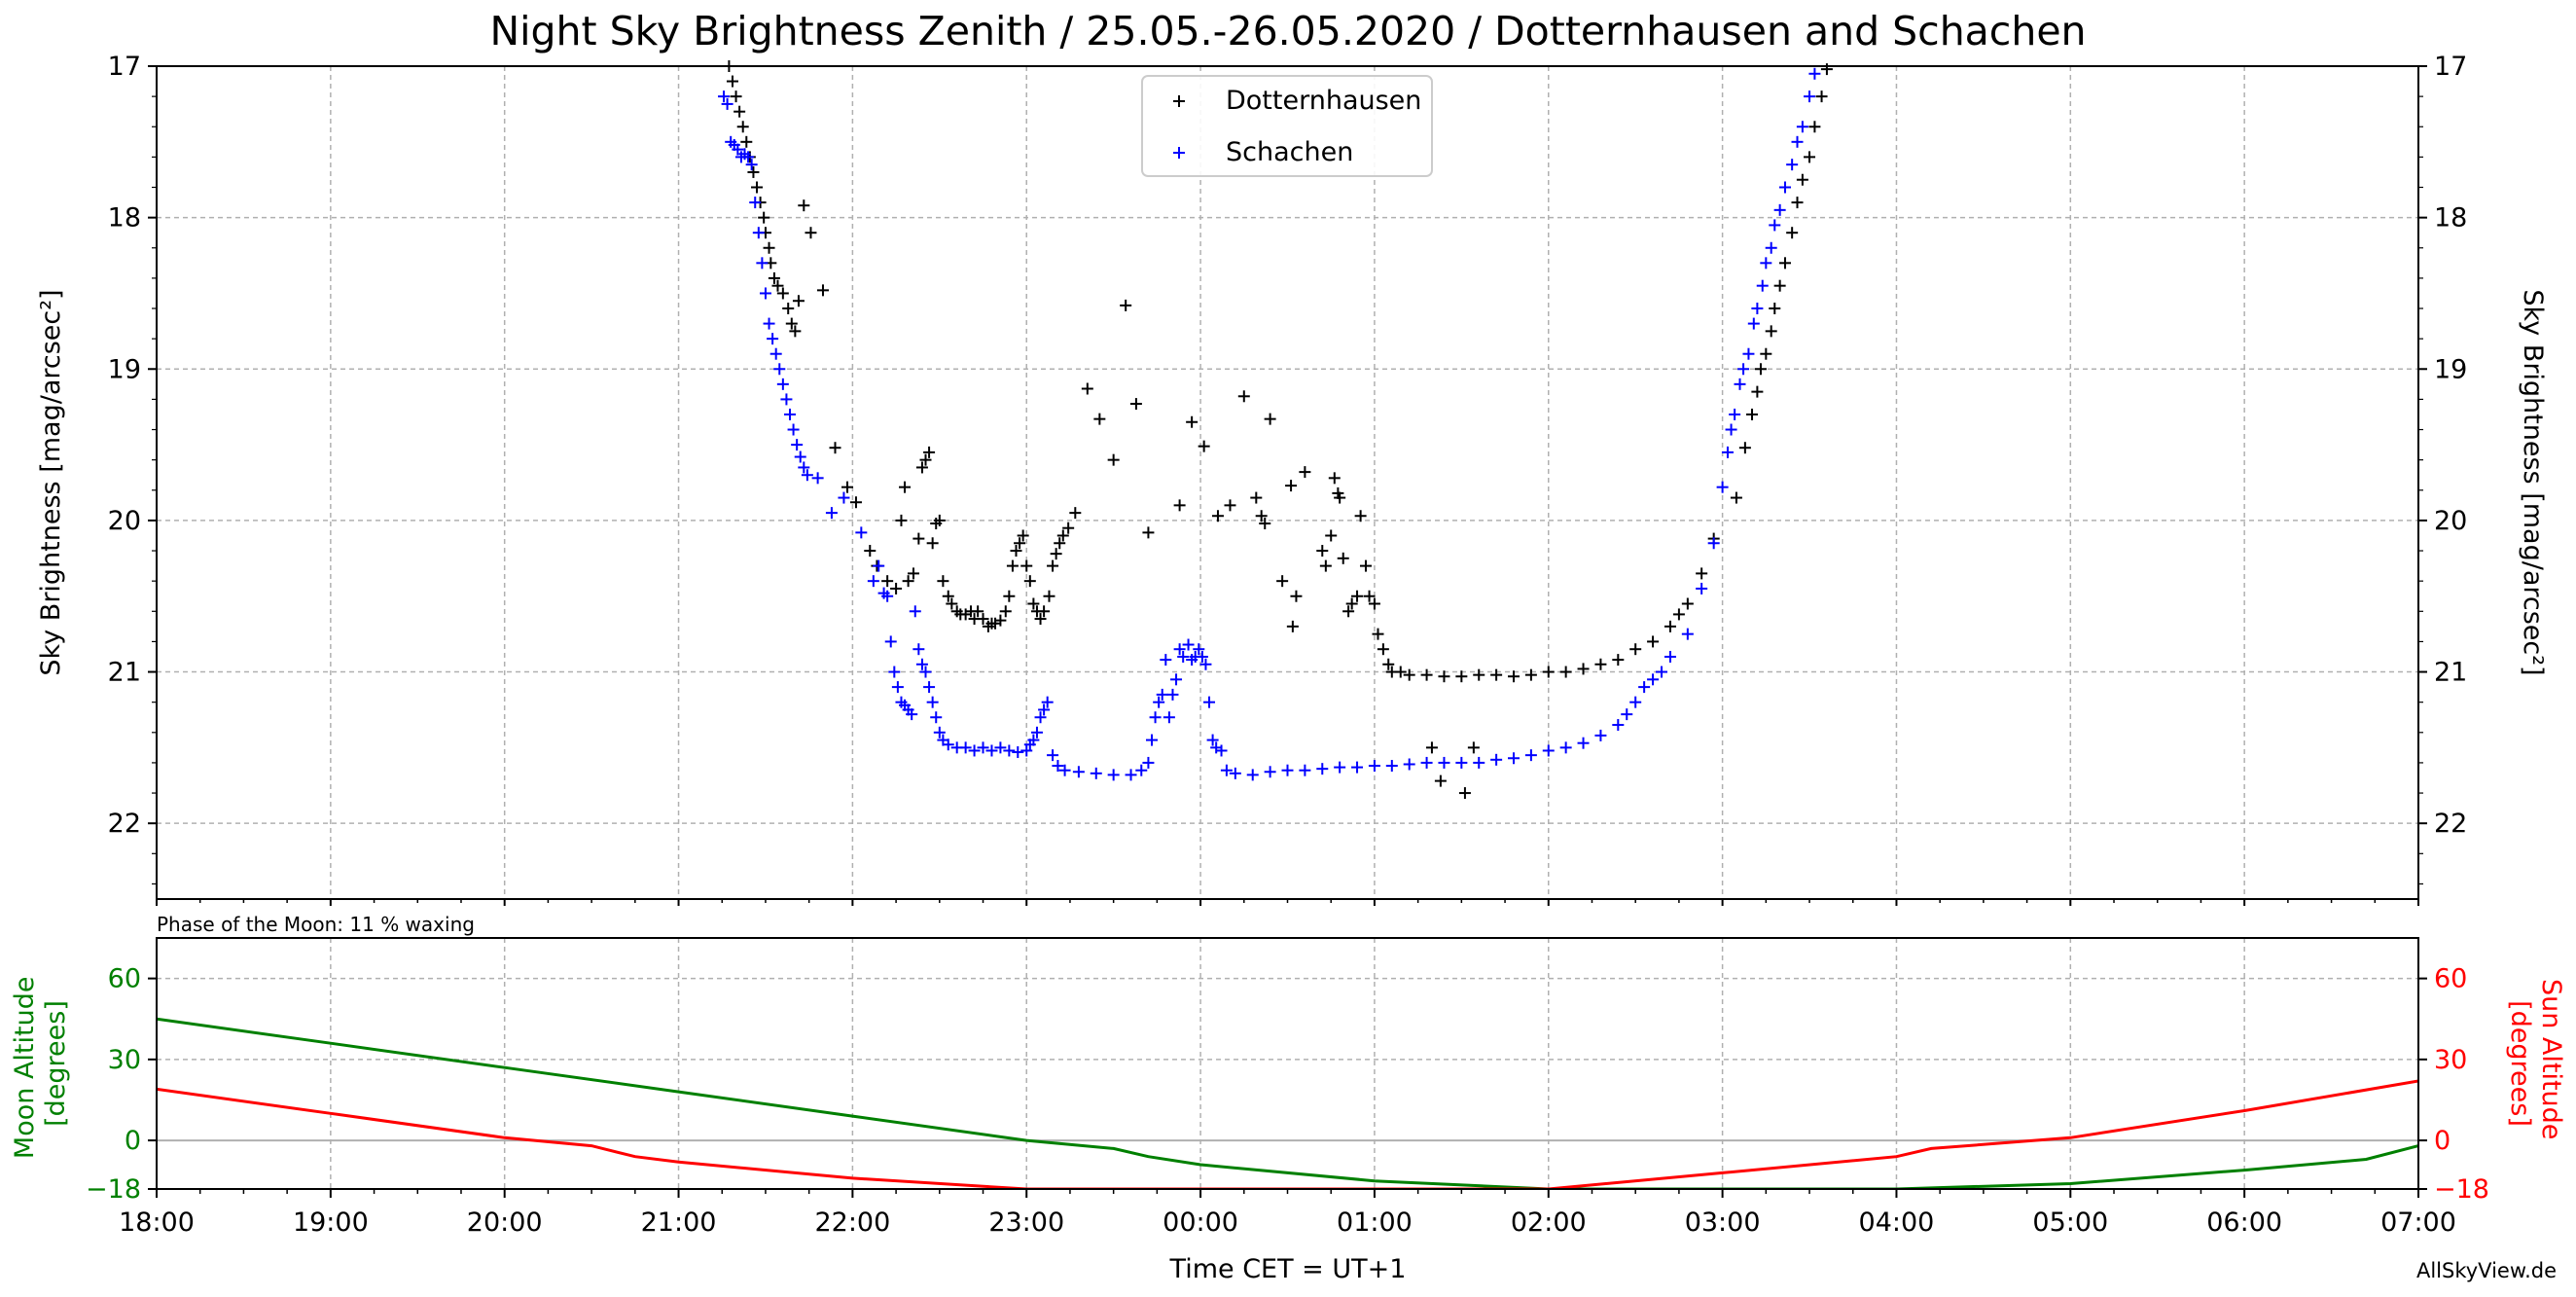 Image resolution: width=2576 pixels, height=1297 pixels. Describe the element at coordinates (1323, 101) in the screenshot. I see `legend-label-dotternhausen: Dotternhausen` at that location.